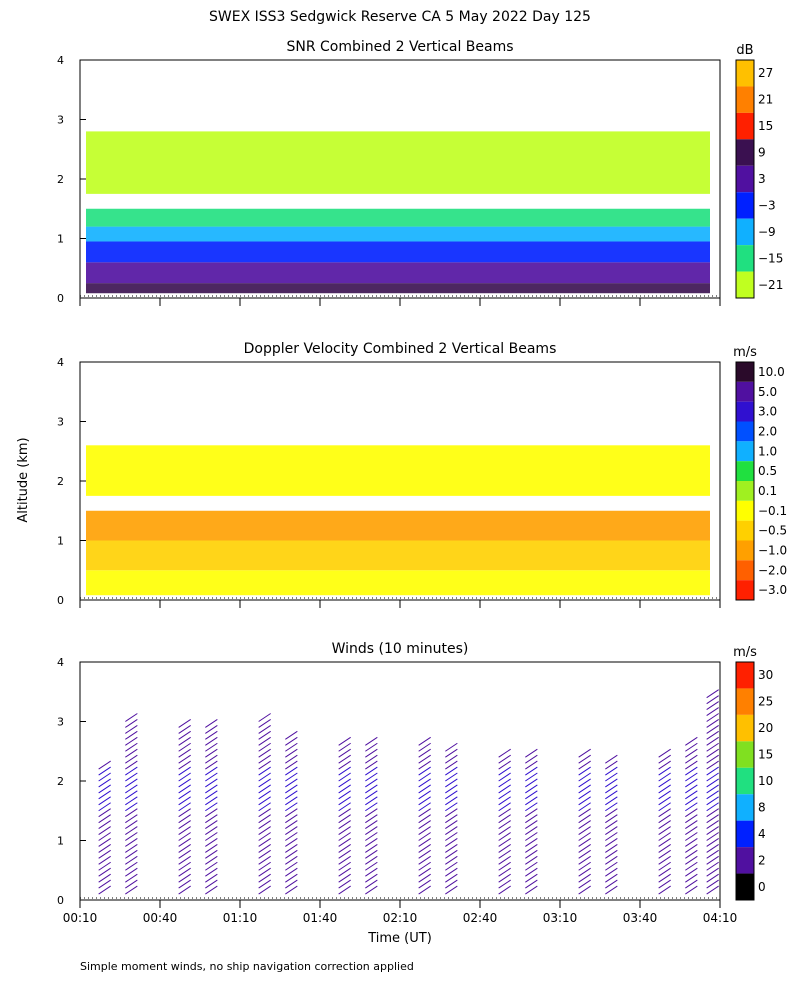  What do you see at coordinates (767, 232) in the screenshot?
I see `colorbar-label: −9` at bounding box center [767, 232].